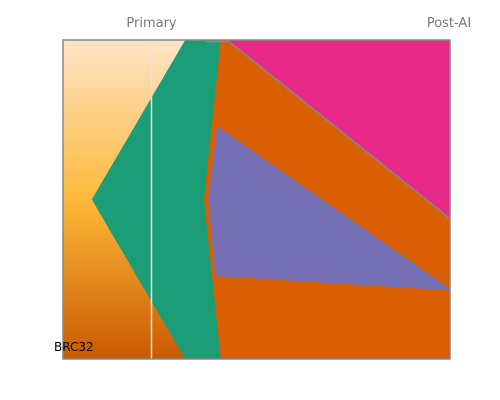  I want to click on x-label-primary: Primary, so click(151, 23).